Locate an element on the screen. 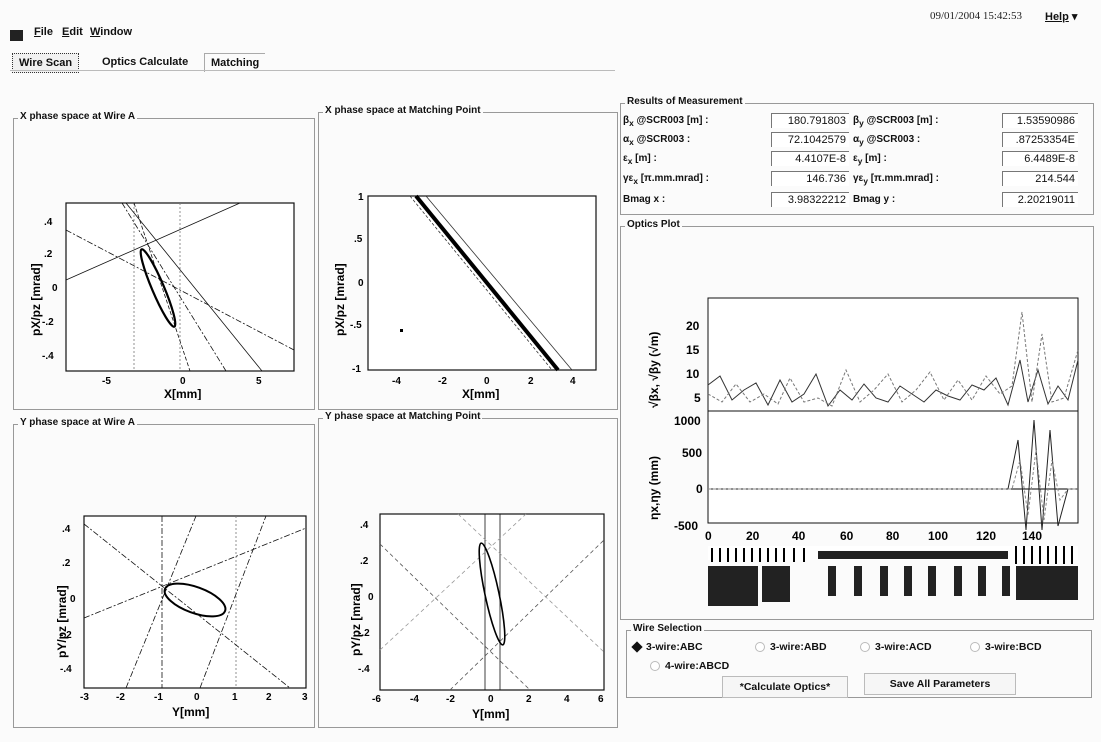 The height and width of the screenshot is (742, 1101). radio-4wire-abcd: 4-wire:ABCD is located at coordinates (689, 666).